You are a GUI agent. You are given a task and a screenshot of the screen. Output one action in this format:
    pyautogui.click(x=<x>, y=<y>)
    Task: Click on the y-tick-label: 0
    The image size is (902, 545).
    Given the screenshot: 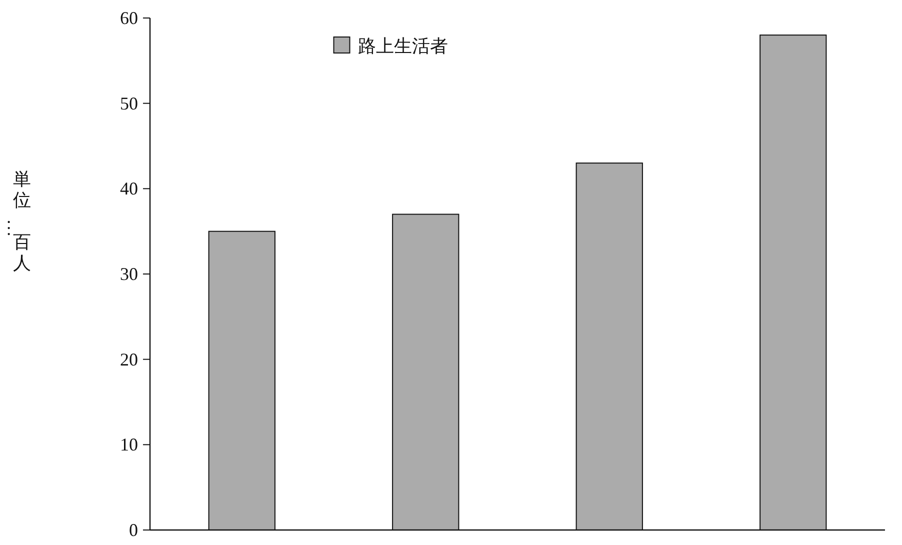 What is the action you would take?
    pyautogui.click(x=133, y=530)
    